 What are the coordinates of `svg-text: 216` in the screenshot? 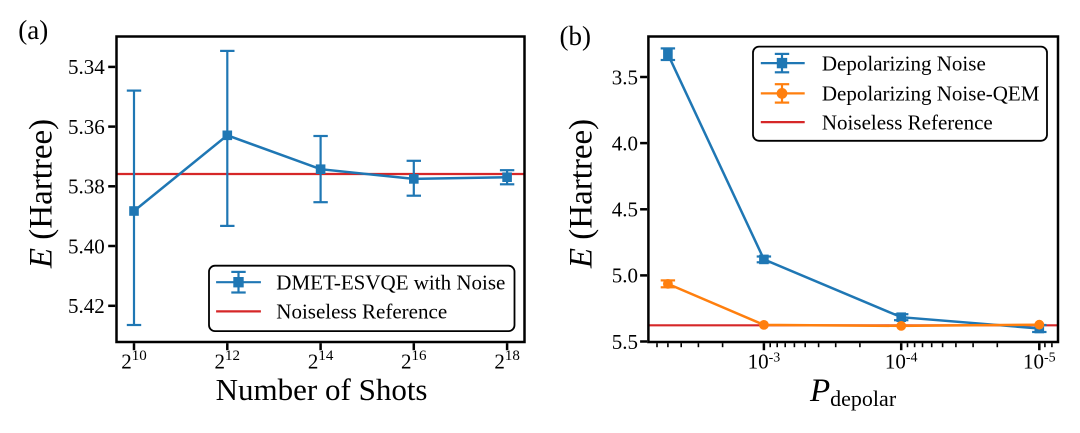 It's located at (414, 361).